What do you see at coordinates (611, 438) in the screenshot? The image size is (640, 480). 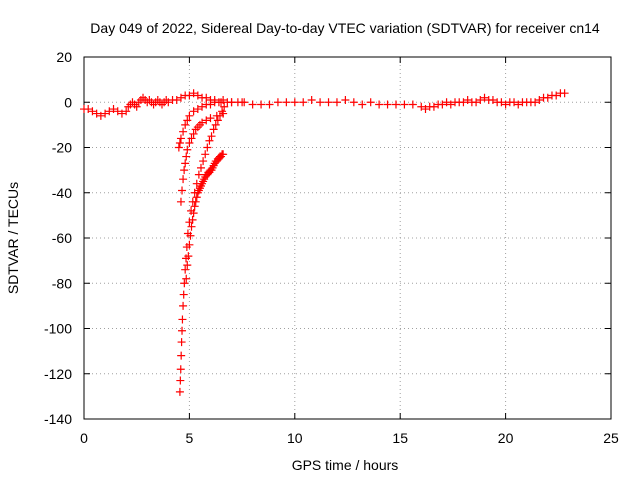 I see `x-tick-label: 25` at bounding box center [611, 438].